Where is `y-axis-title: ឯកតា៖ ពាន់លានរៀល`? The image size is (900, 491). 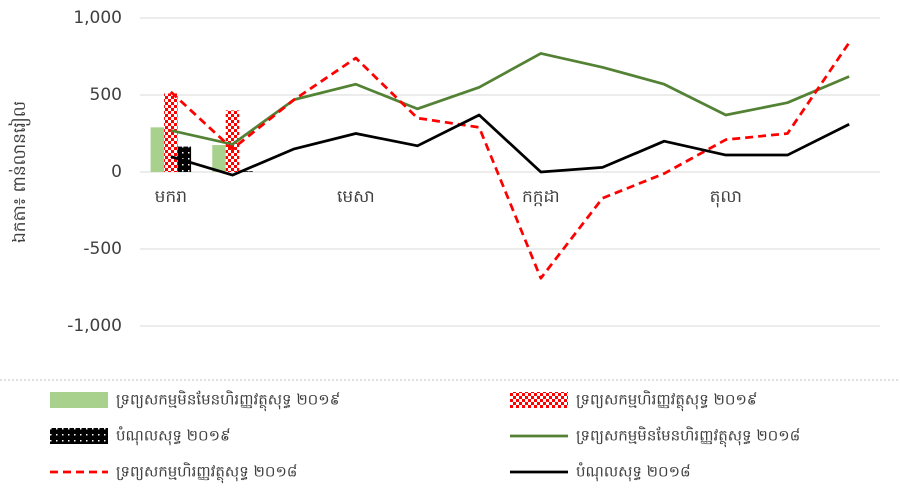
y-axis-title: ឯកតា៖ ពាន់លានរៀល is located at coordinates (19, 172).